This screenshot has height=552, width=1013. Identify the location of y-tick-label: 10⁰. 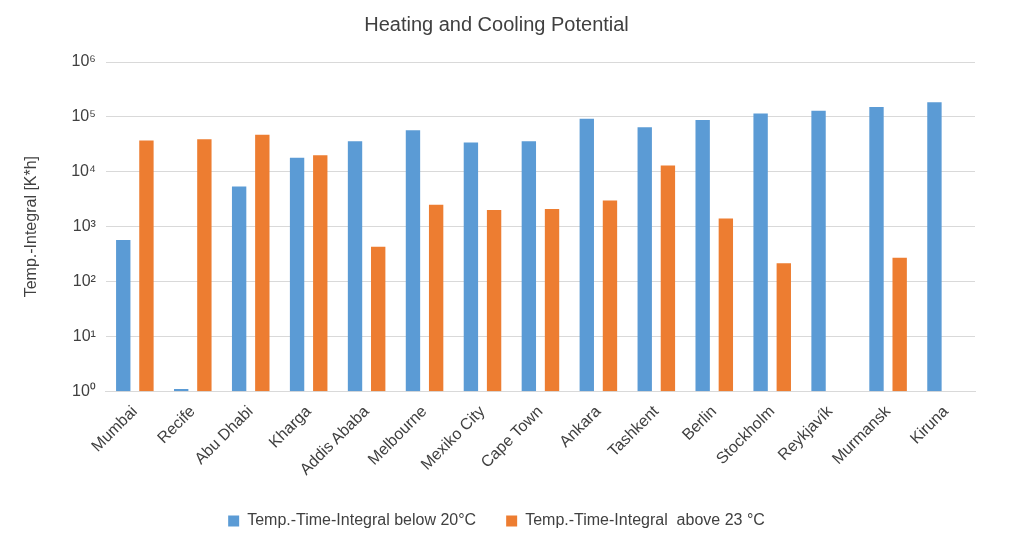
(84, 390).